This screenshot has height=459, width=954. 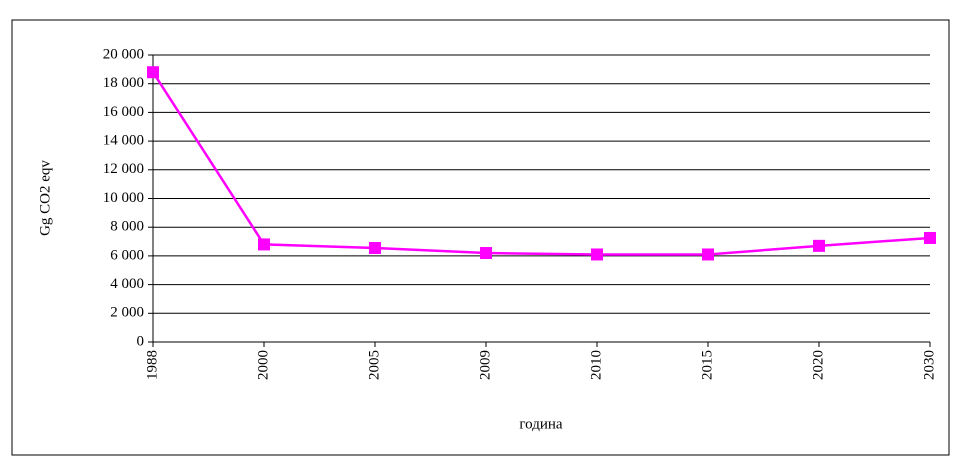 What do you see at coordinates (818, 365) in the screenshot?
I see `x-tick-label: 2020` at bounding box center [818, 365].